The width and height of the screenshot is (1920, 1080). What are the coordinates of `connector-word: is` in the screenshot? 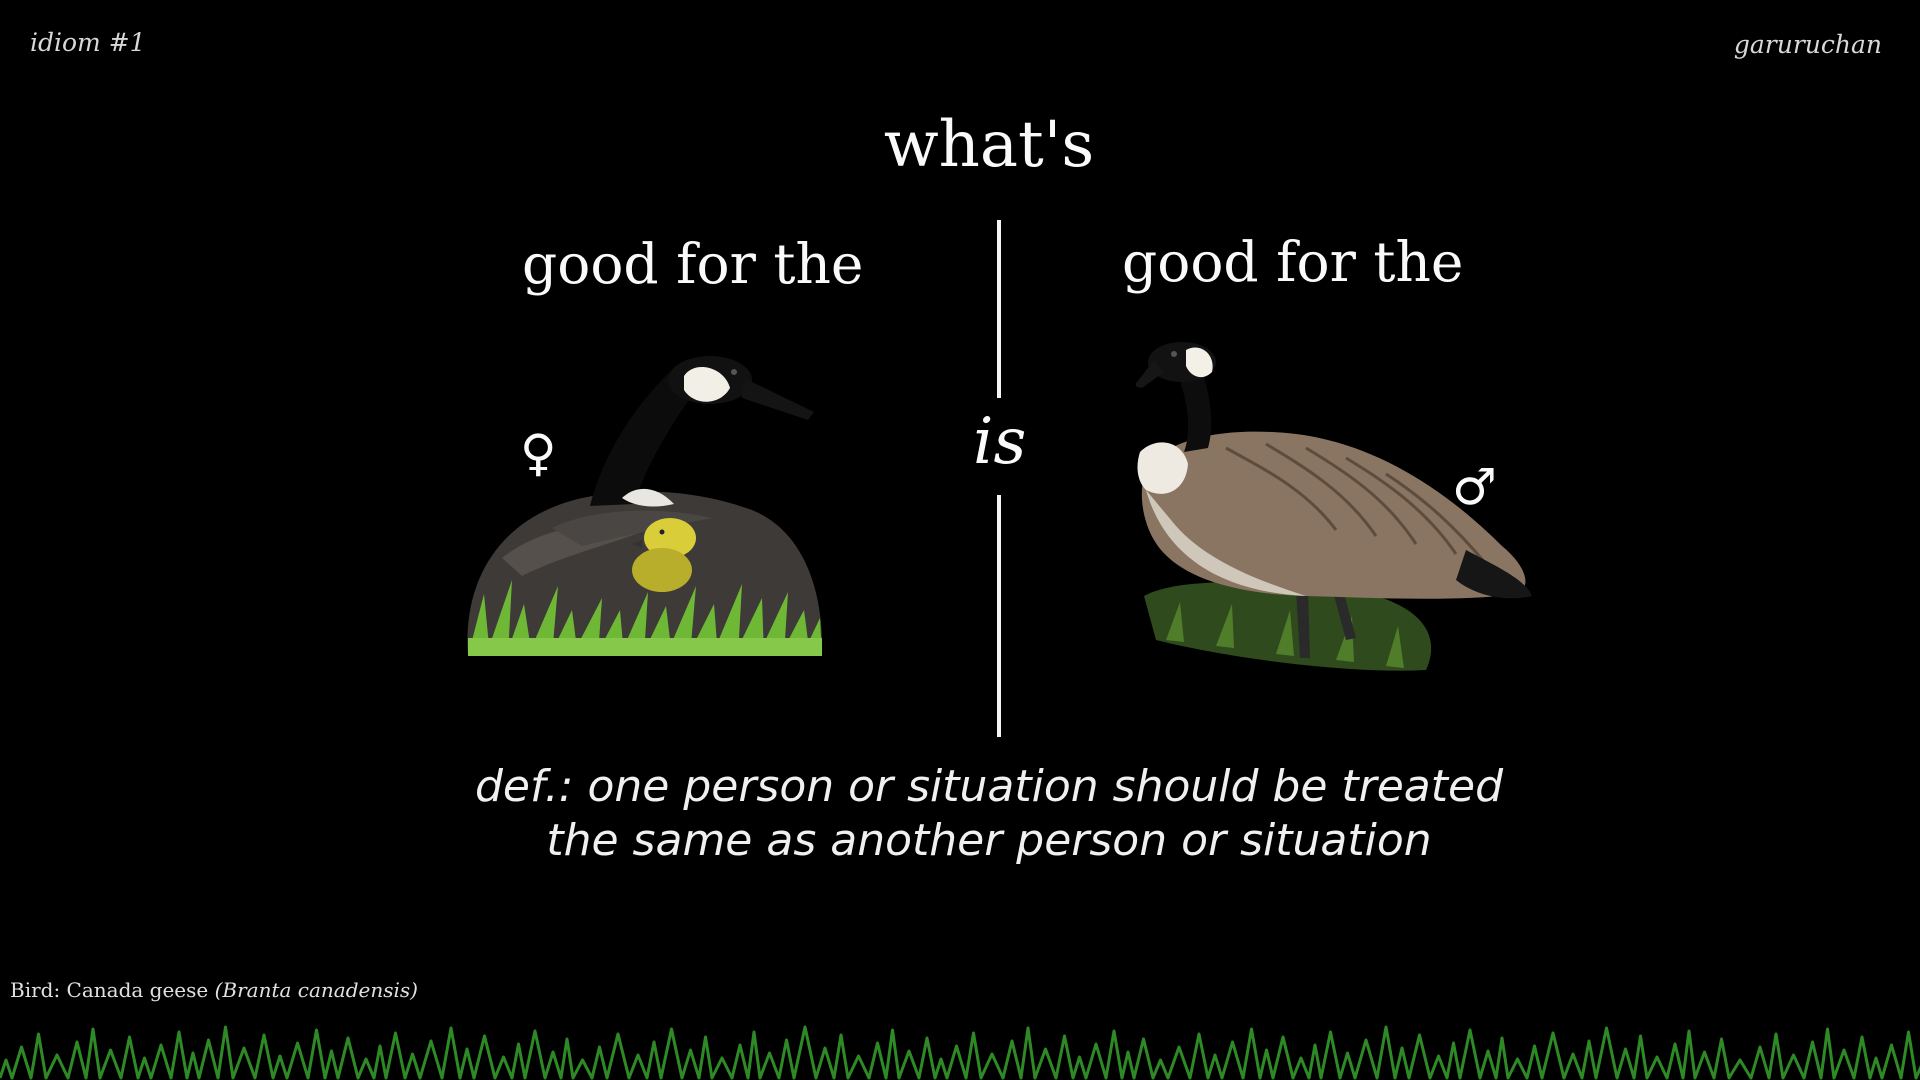 It's located at (1000, 442).